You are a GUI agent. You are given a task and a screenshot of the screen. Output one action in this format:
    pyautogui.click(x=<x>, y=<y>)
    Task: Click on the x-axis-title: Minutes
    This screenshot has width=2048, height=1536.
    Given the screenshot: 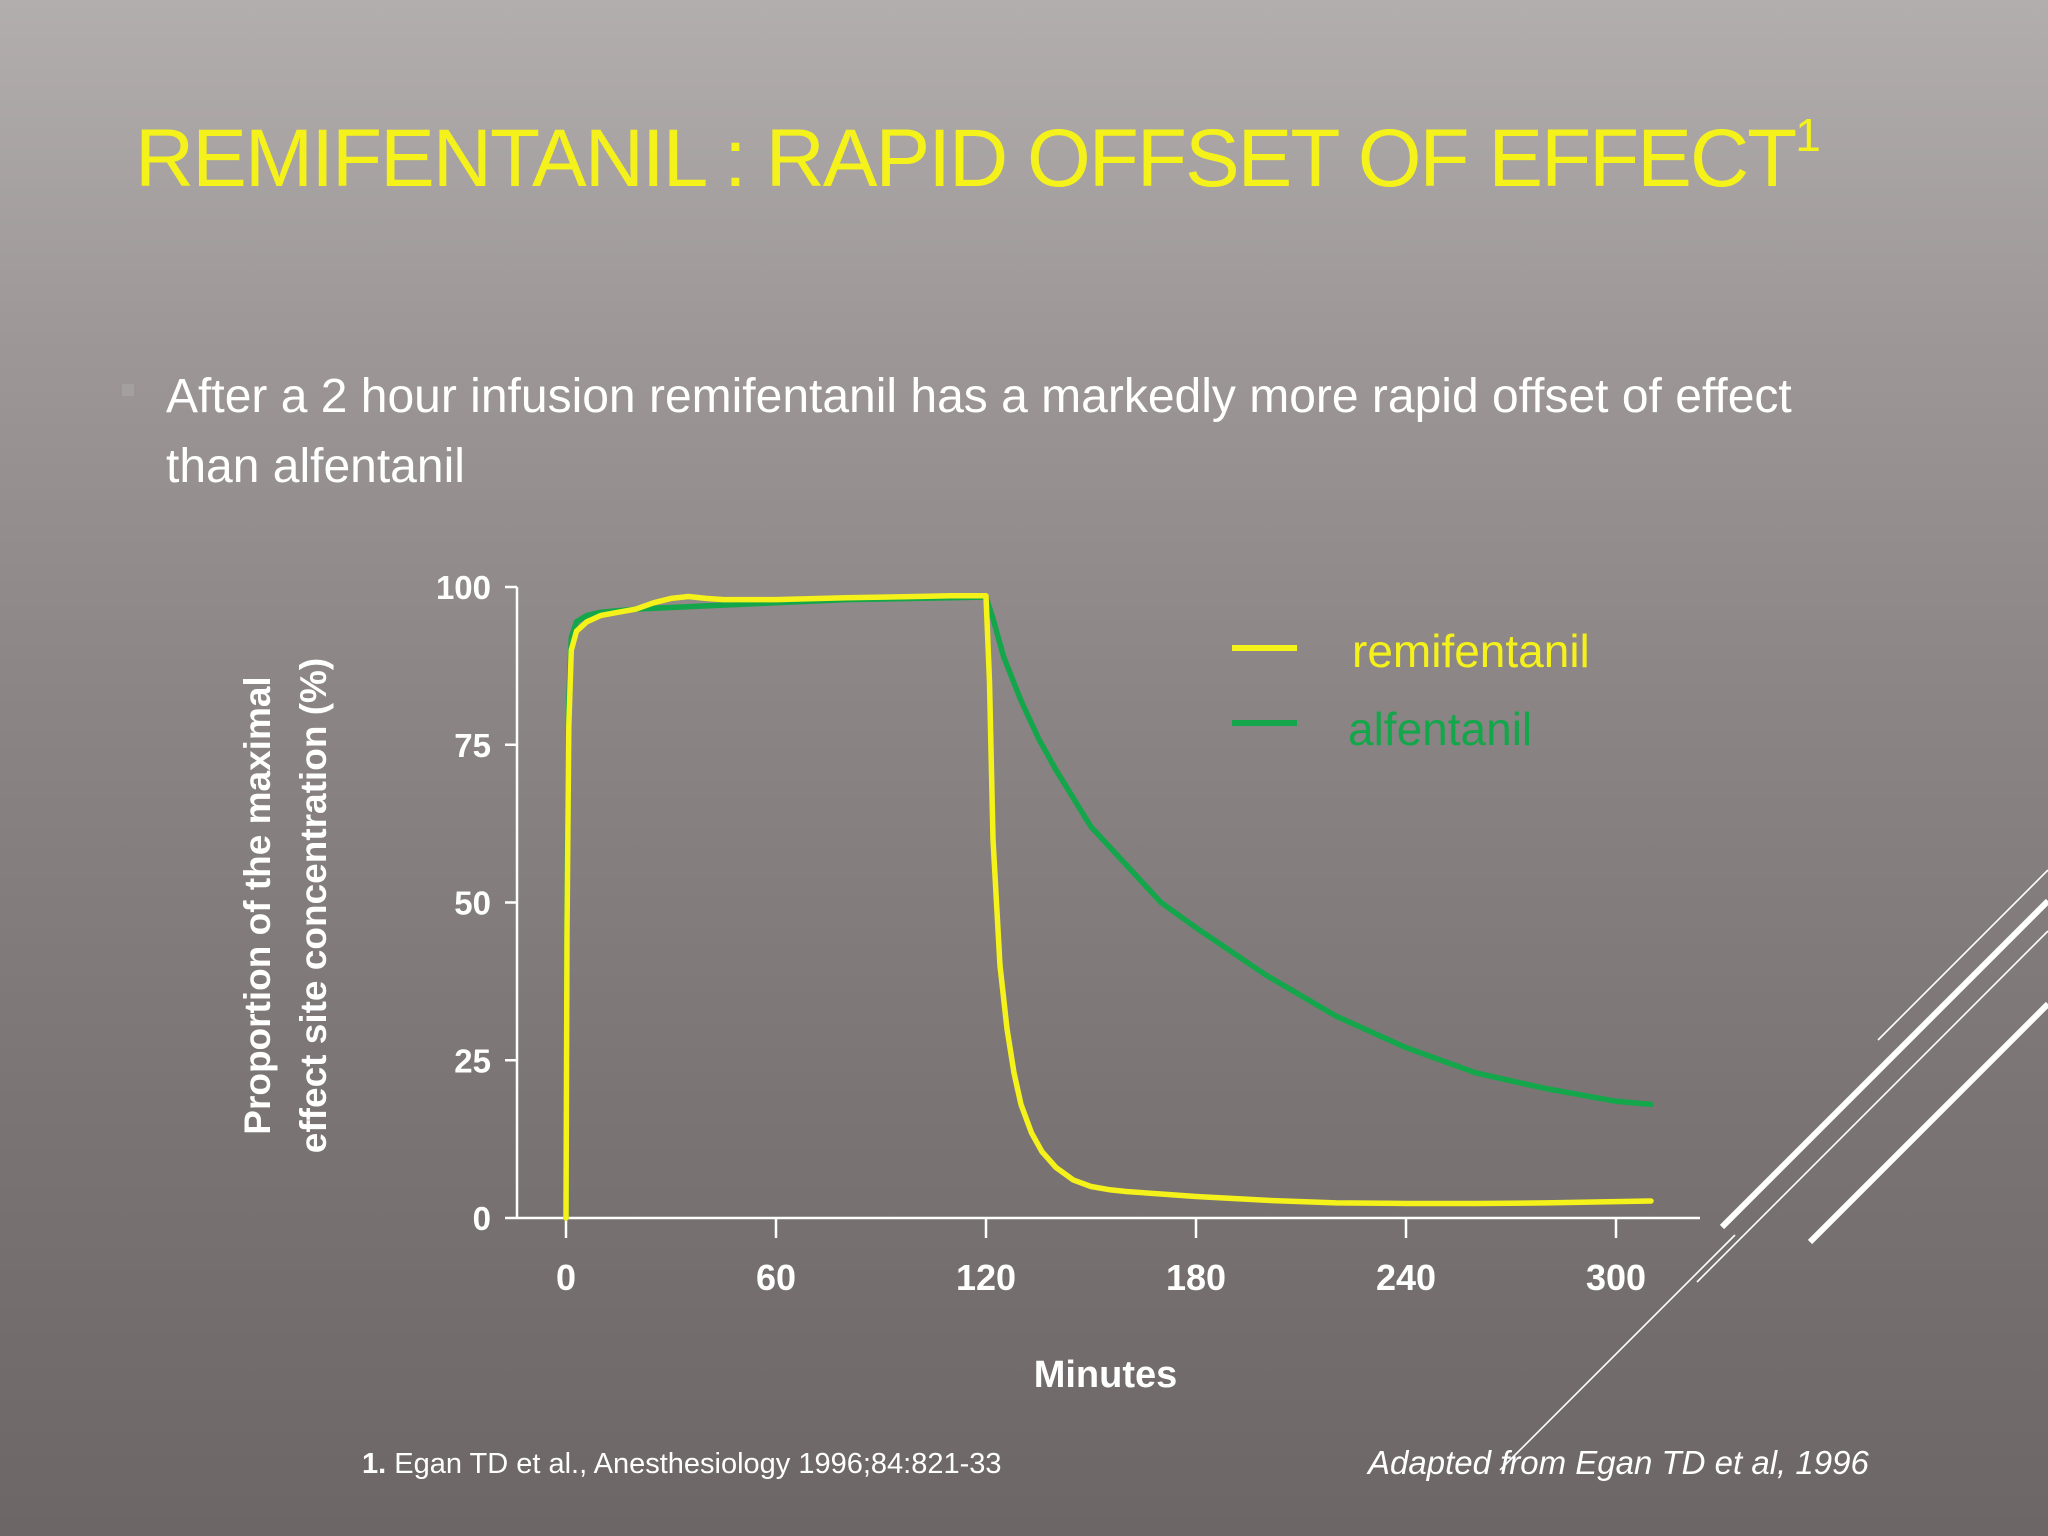 What is the action you would take?
    pyautogui.click(x=1106, y=1375)
    